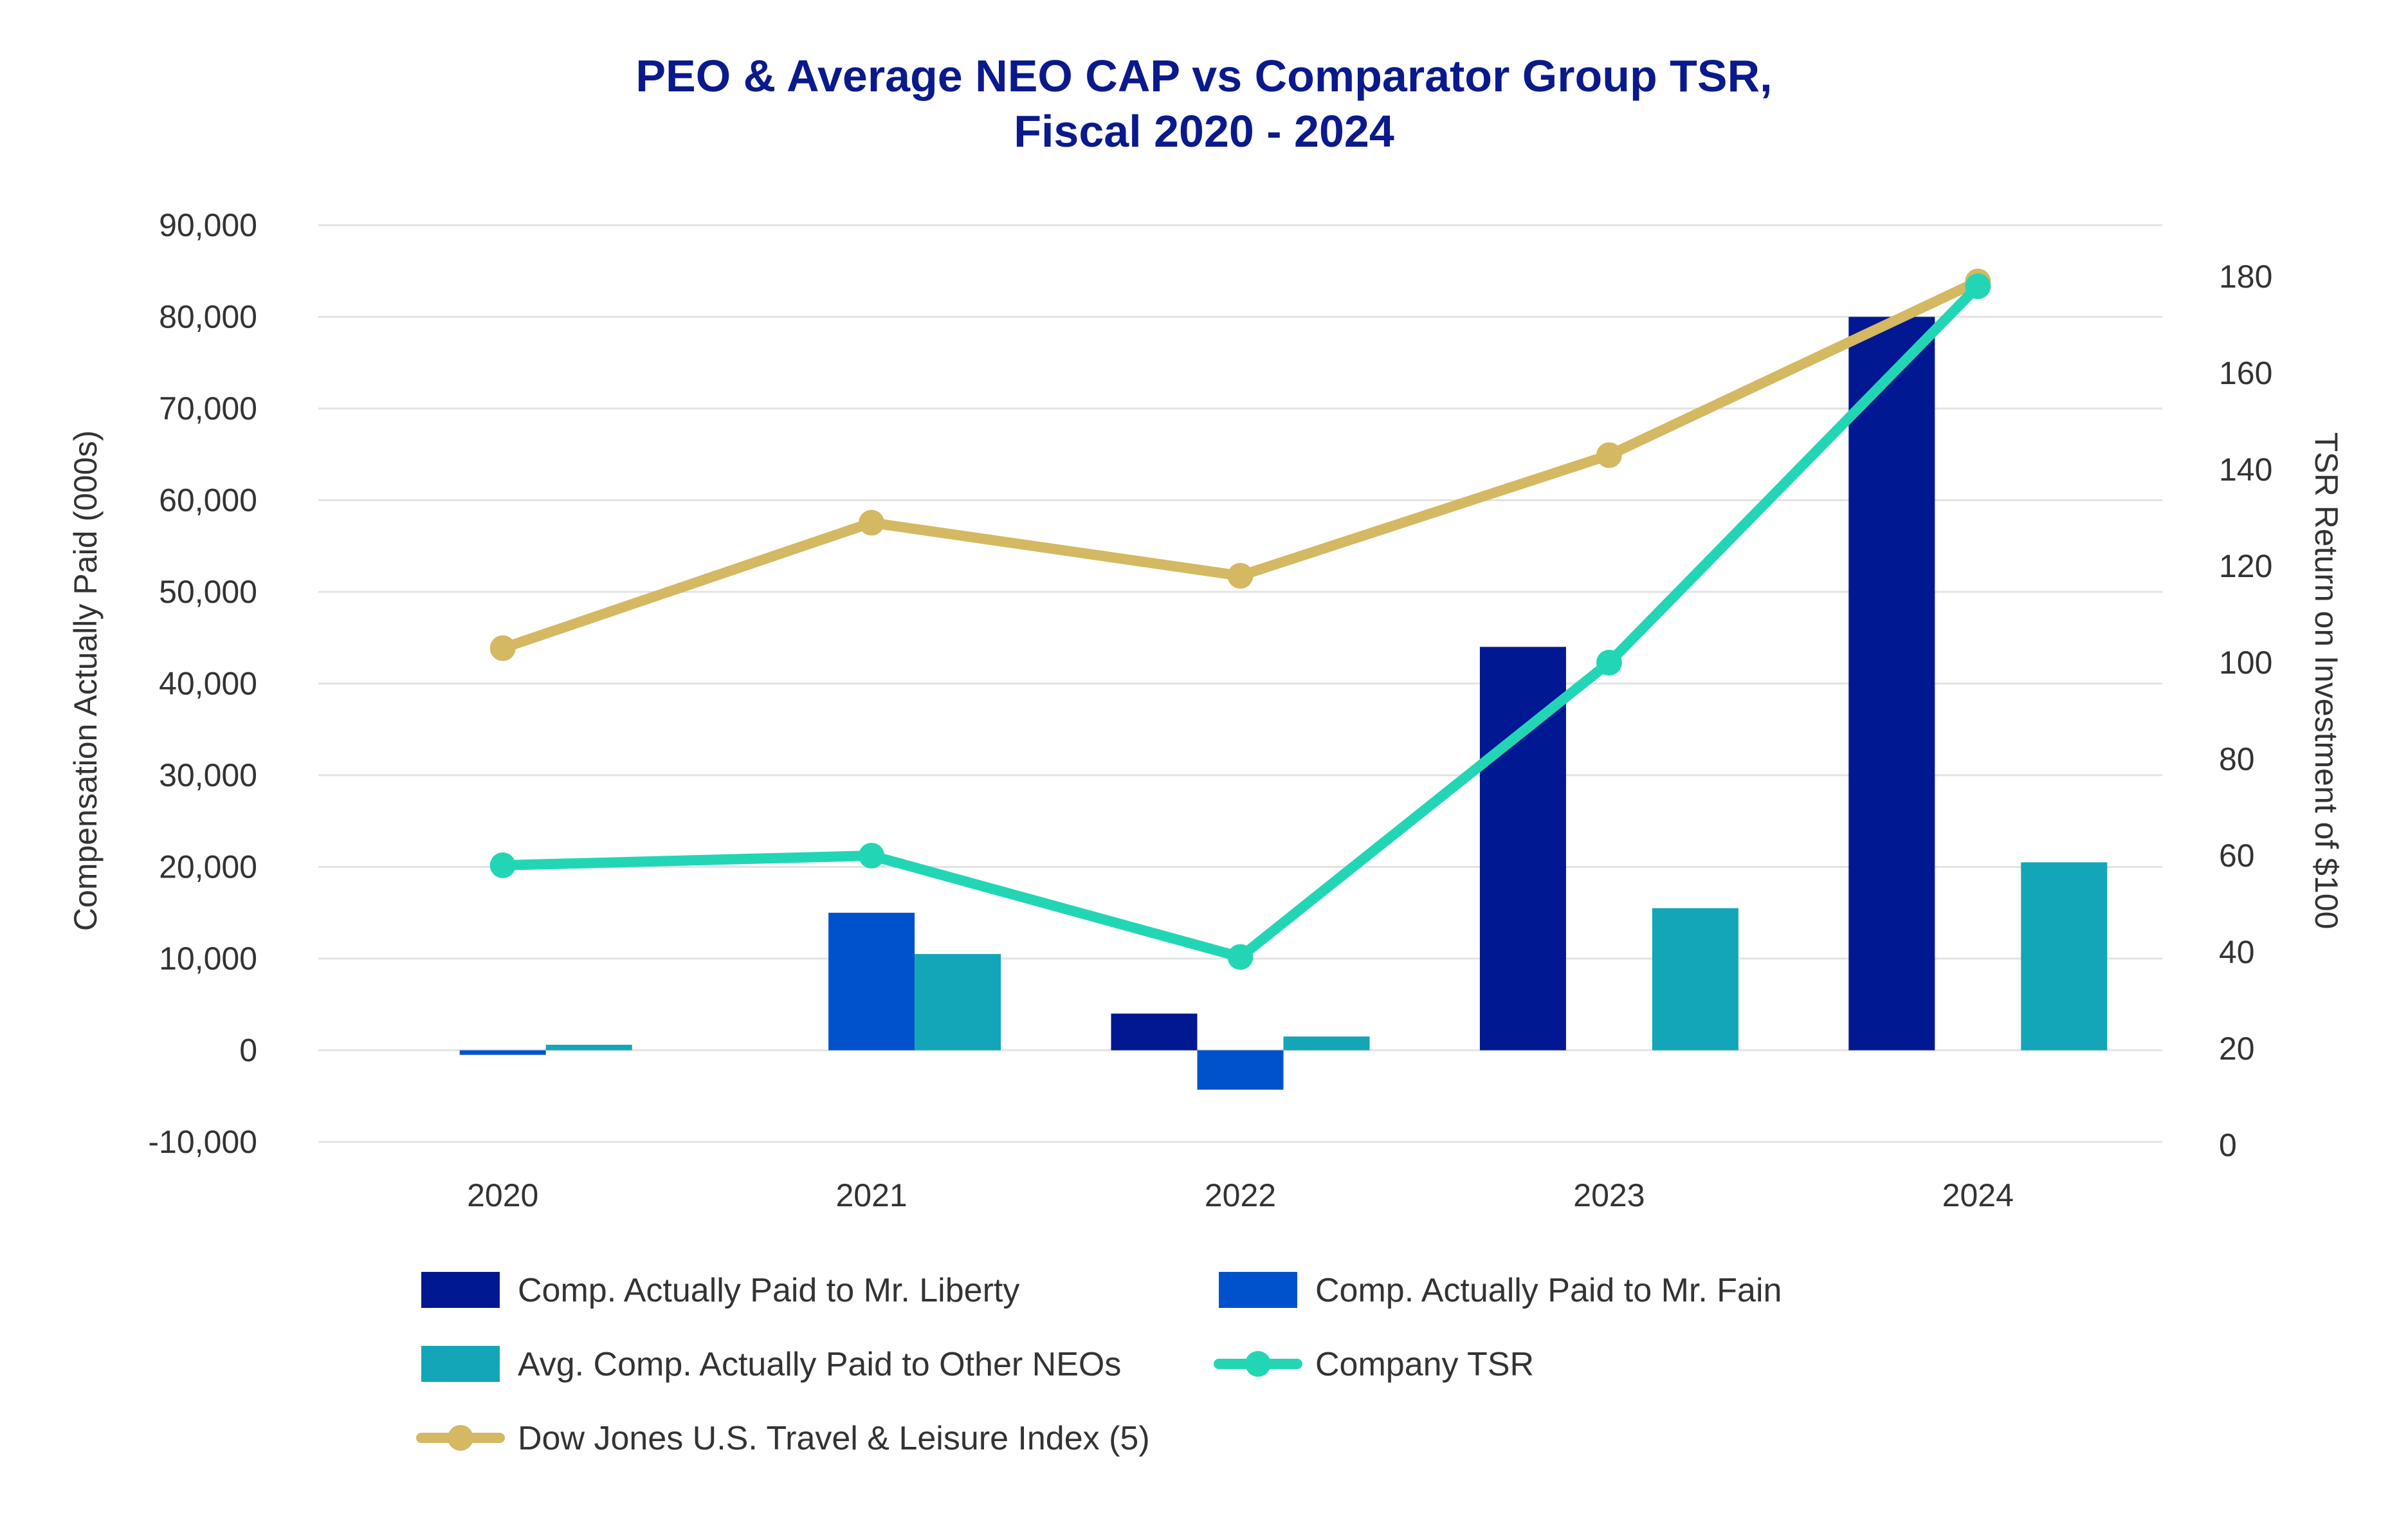 This screenshot has height=1517, width=2408. I want to click on x-tick-label: 2024, so click(1978, 1195).